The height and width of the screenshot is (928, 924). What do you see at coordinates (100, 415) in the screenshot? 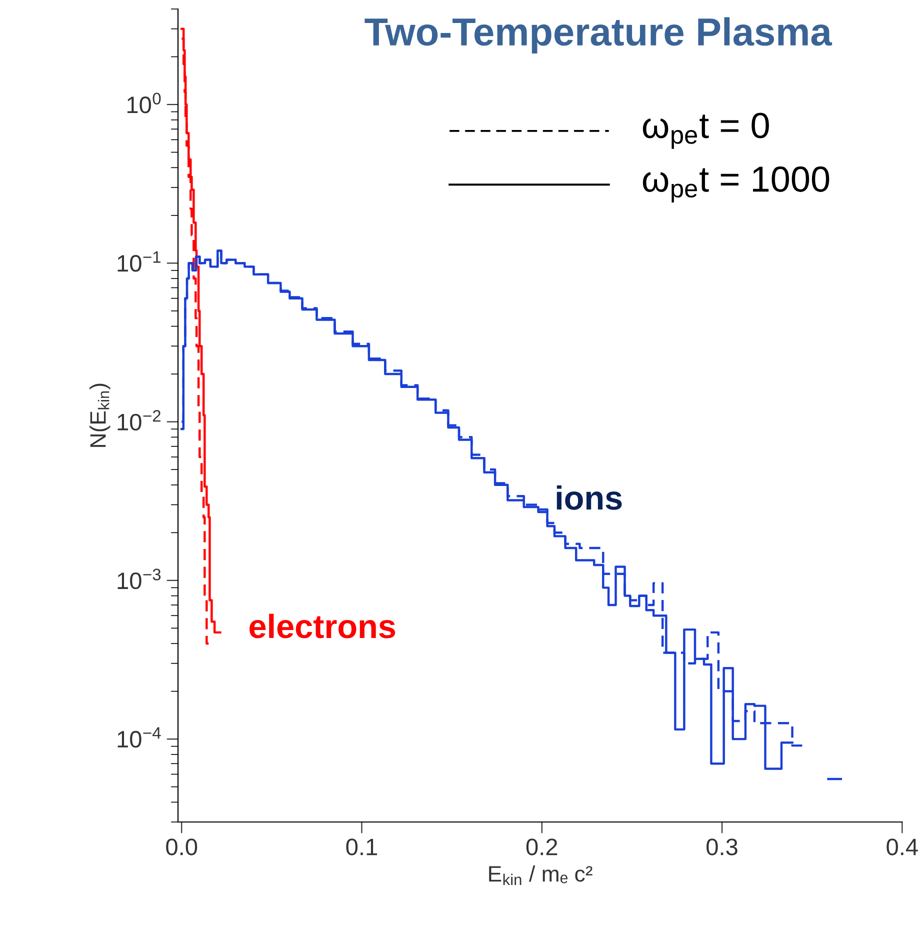
I see `y-axis-title: N(E$_{kin}$)` at bounding box center [100, 415].